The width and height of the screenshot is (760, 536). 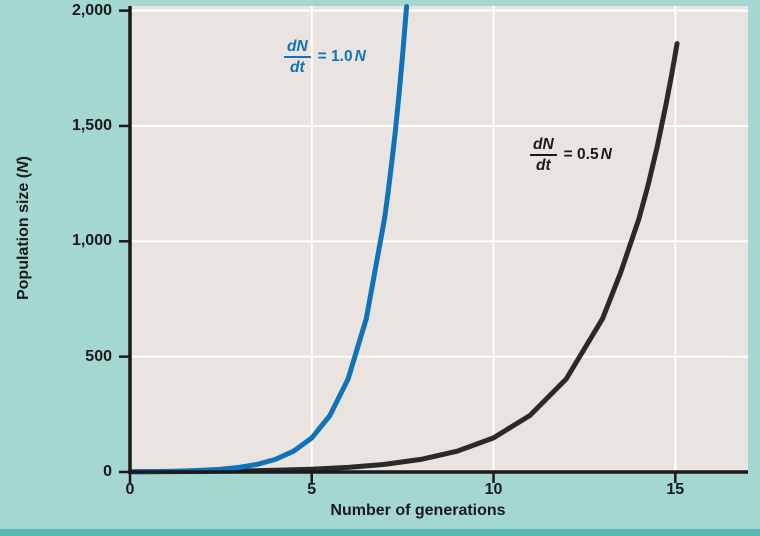 I want to click on y-tick-label: 1,000, so click(x=91, y=241).